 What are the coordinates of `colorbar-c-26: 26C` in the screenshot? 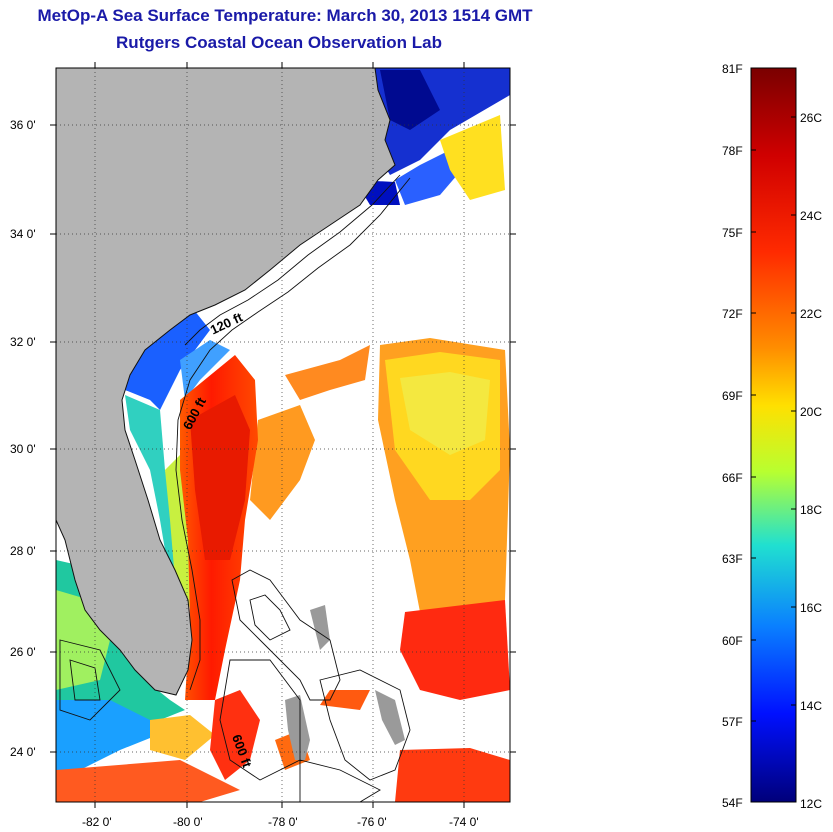 It's located at (811, 118).